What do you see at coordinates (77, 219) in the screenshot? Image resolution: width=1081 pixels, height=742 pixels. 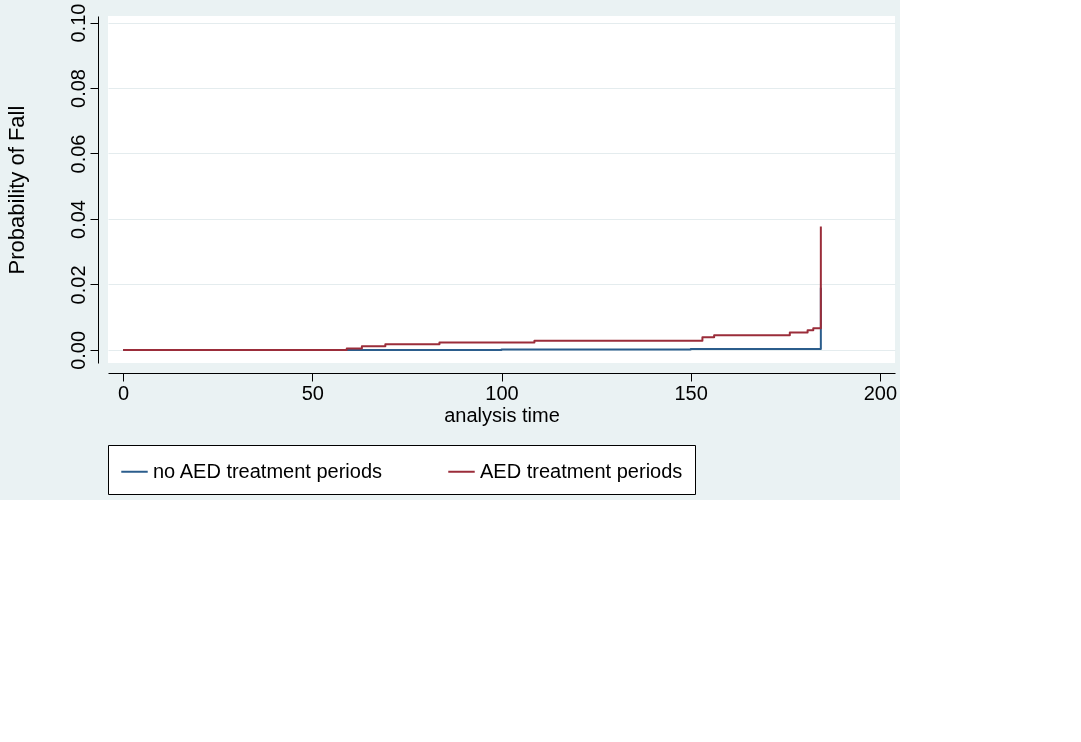 I see `y-tick-label: 0.04` at bounding box center [77, 219].